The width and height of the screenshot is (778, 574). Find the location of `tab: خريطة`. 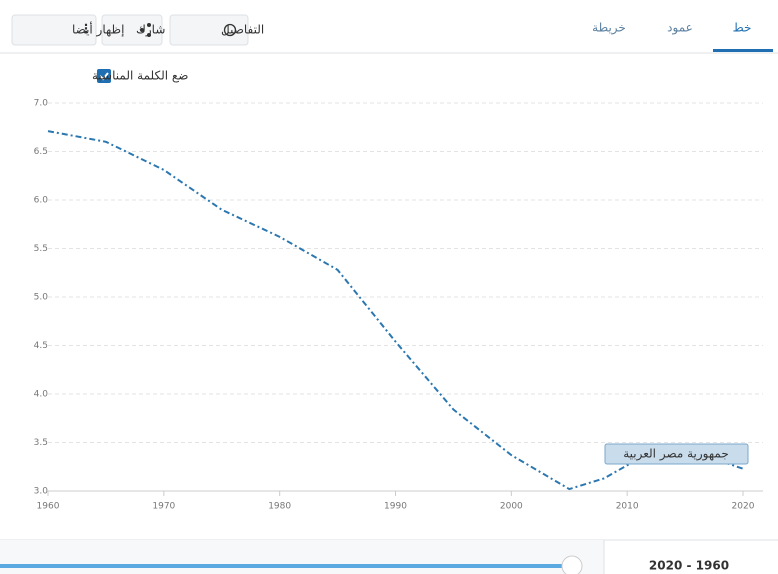

tab: خريطة is located at coordinates (609, 28).